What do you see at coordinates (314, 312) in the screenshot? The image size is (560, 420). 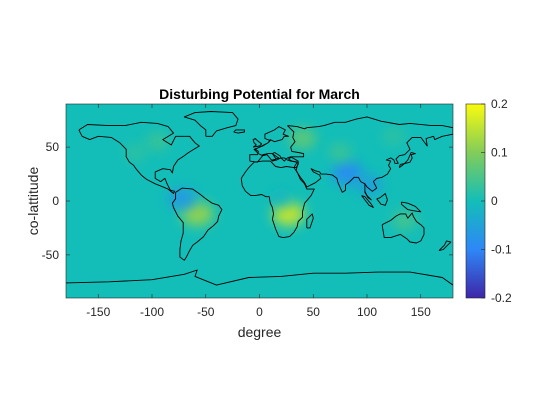 I see `x-tick-label: 50` at bounding box center [314, 312].